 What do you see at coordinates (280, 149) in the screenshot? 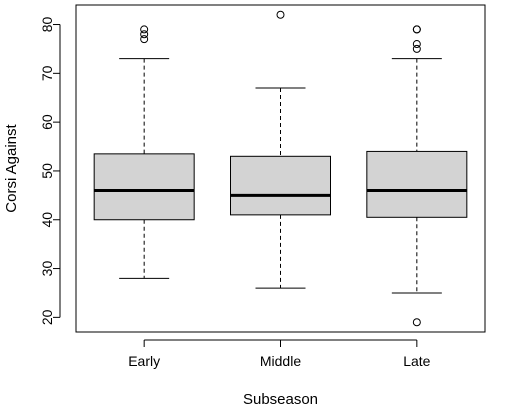
I see `box-middle` at bounding box center [280, 149].